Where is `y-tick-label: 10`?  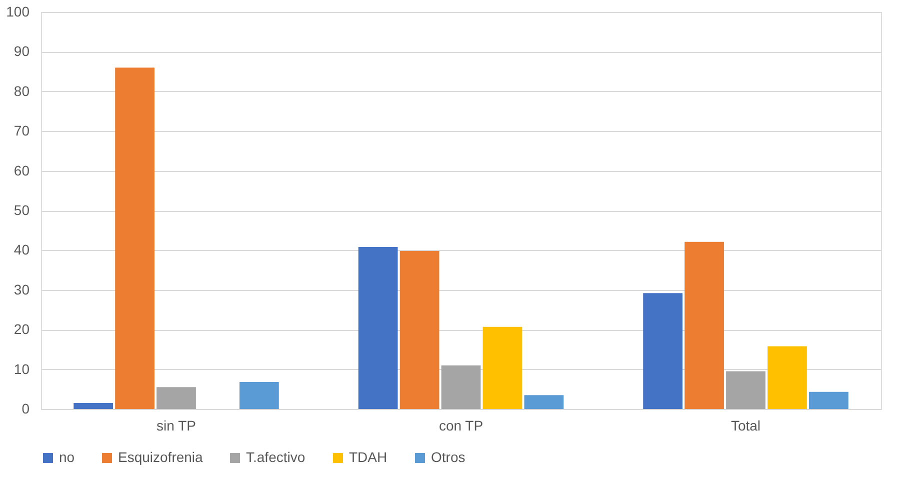
y-tick-label: 10 is located at coordinates (22, 368).